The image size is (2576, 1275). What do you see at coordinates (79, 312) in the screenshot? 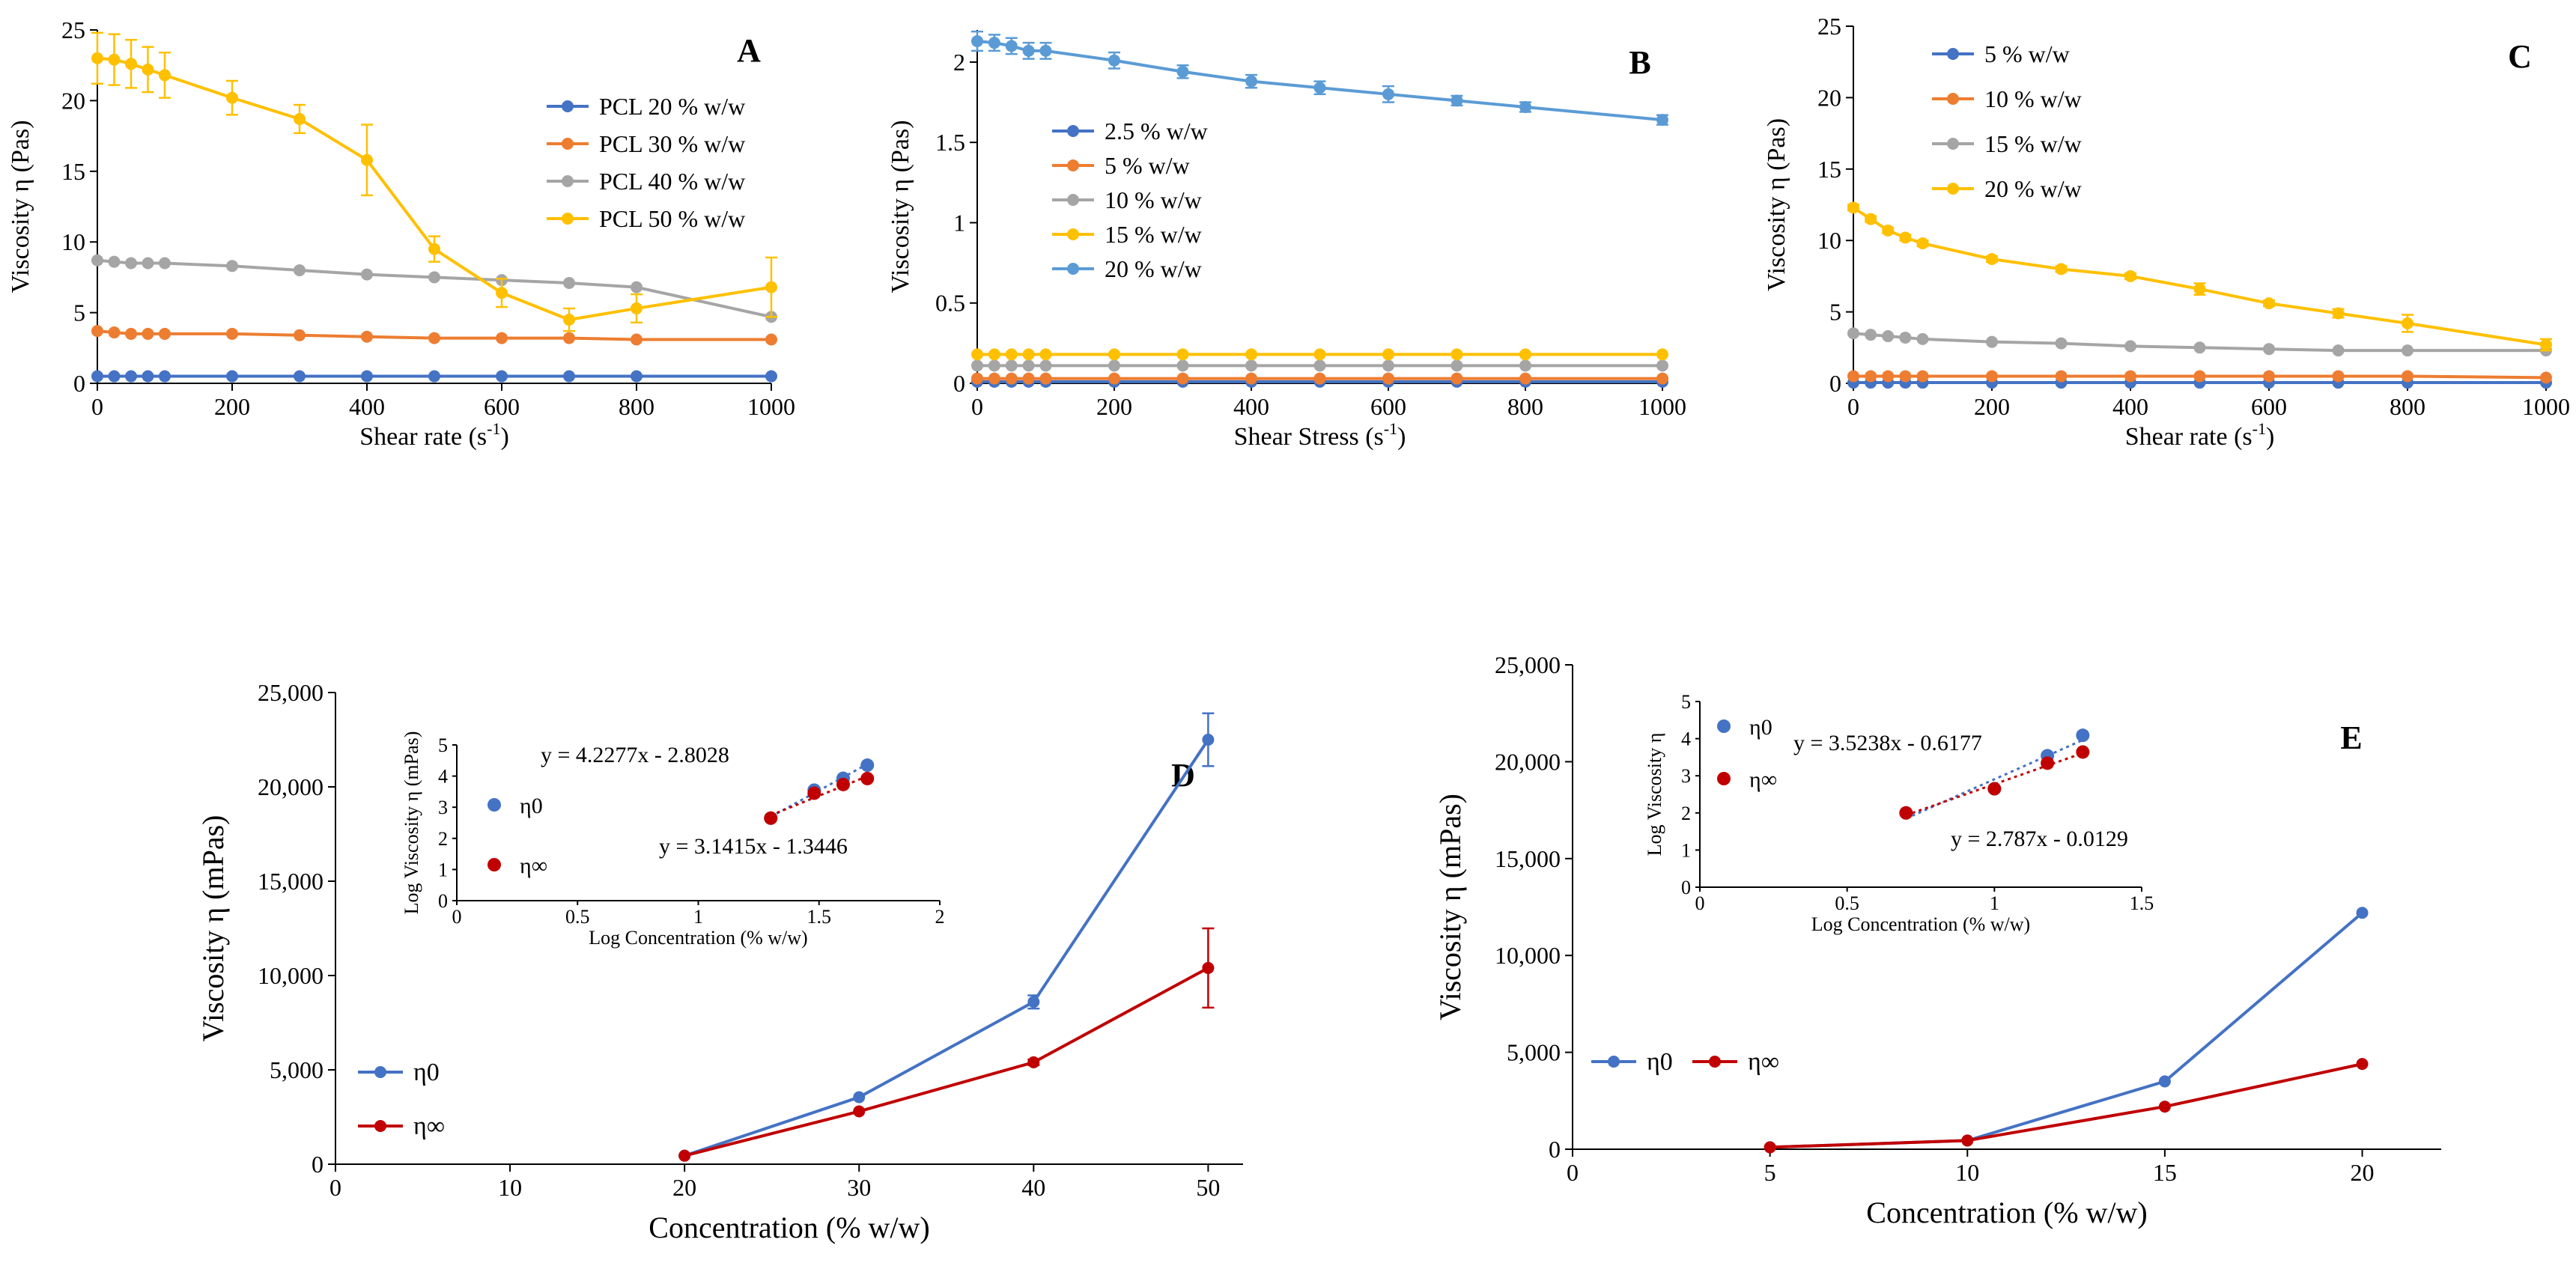
I see `y-tick-label: 5` at bounding box center [79, 312].